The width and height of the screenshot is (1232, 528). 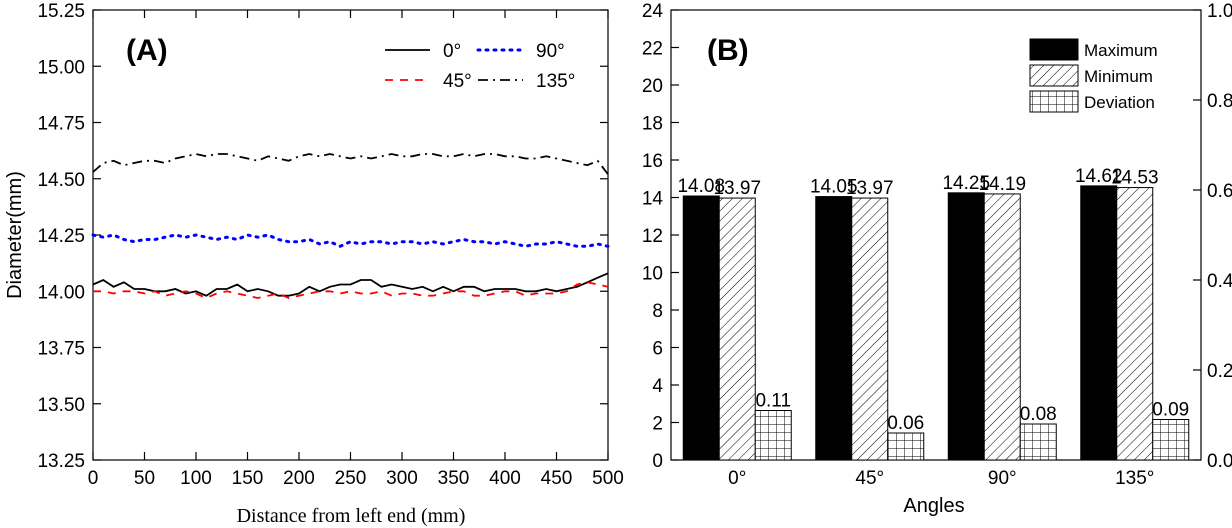 What do you see at coordinates (1219, 101) in the screenshot?
I see `y2-tick-label-b: 0.8` at bounding box center [1219, 101].